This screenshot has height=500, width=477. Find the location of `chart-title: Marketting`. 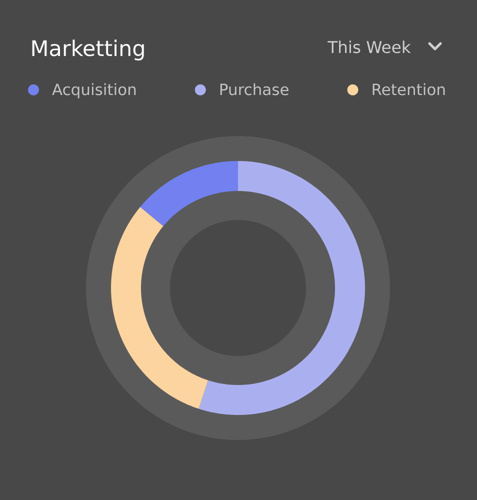

chart-title: Marketting is located at coordinates (88, 50).